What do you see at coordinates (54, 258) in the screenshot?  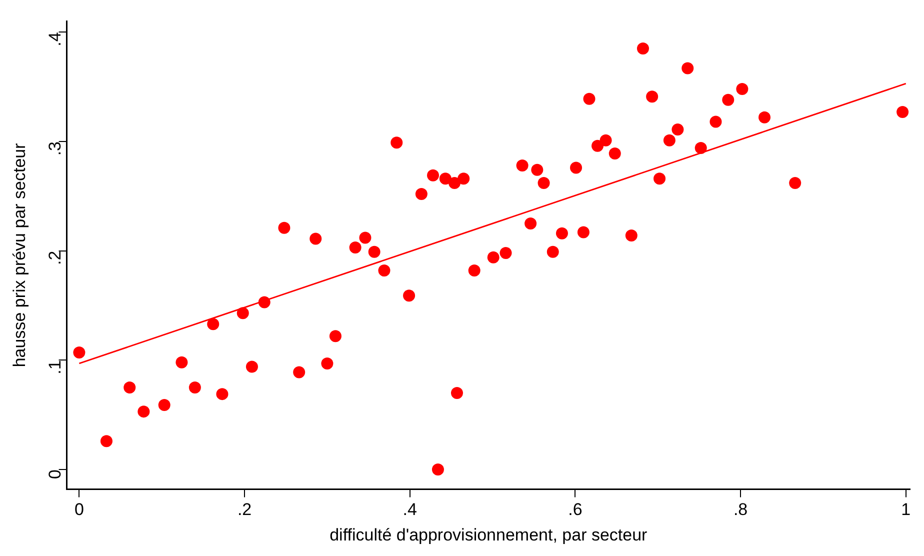 I see `y-tick-label: .2` at bounding box center [54, 258].